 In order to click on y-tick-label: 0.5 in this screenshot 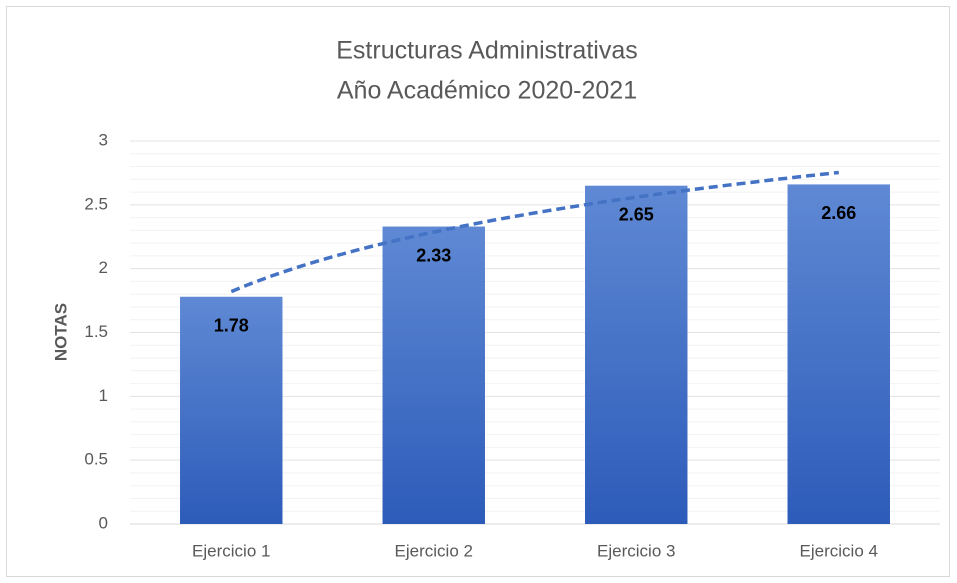, I will do `click(96, 459)`.